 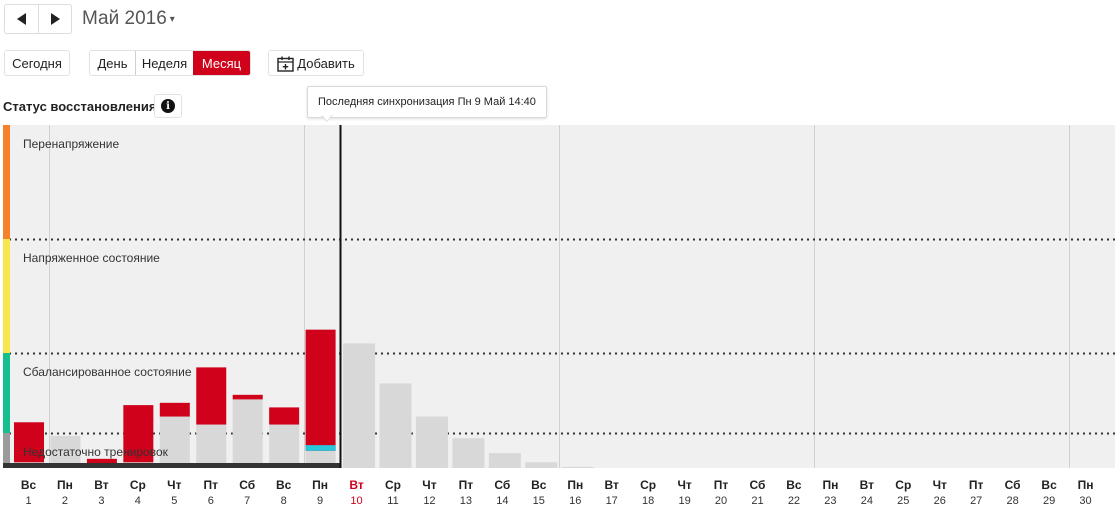 I want to click on axis-date-label: 16, so click(x=575, y=501).